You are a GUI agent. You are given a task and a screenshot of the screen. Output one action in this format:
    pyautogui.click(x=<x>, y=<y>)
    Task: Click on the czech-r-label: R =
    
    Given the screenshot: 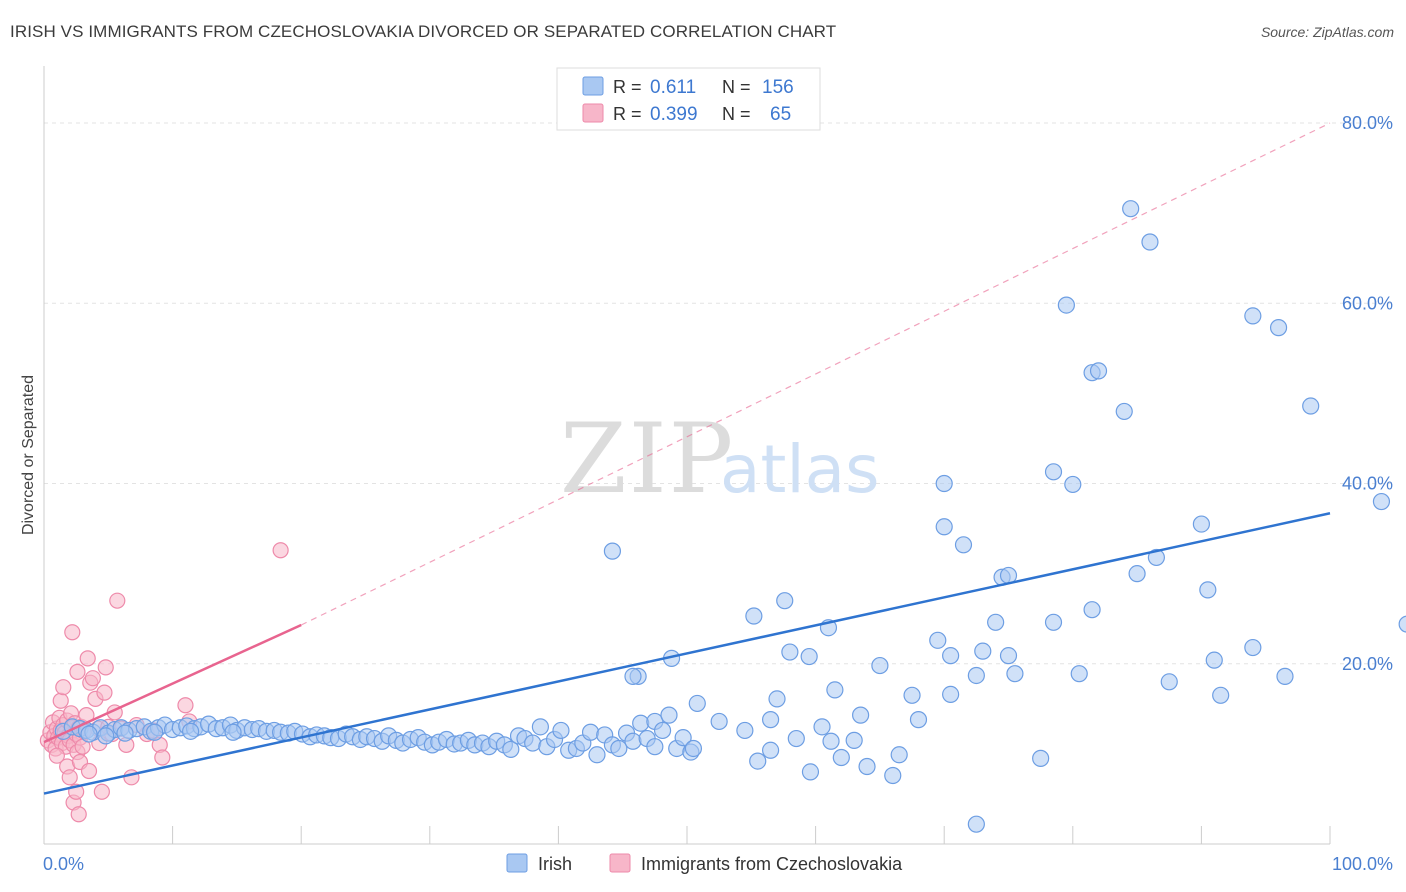 What is the action you would take?
    pyautogui.click(x=627, y=114)
    